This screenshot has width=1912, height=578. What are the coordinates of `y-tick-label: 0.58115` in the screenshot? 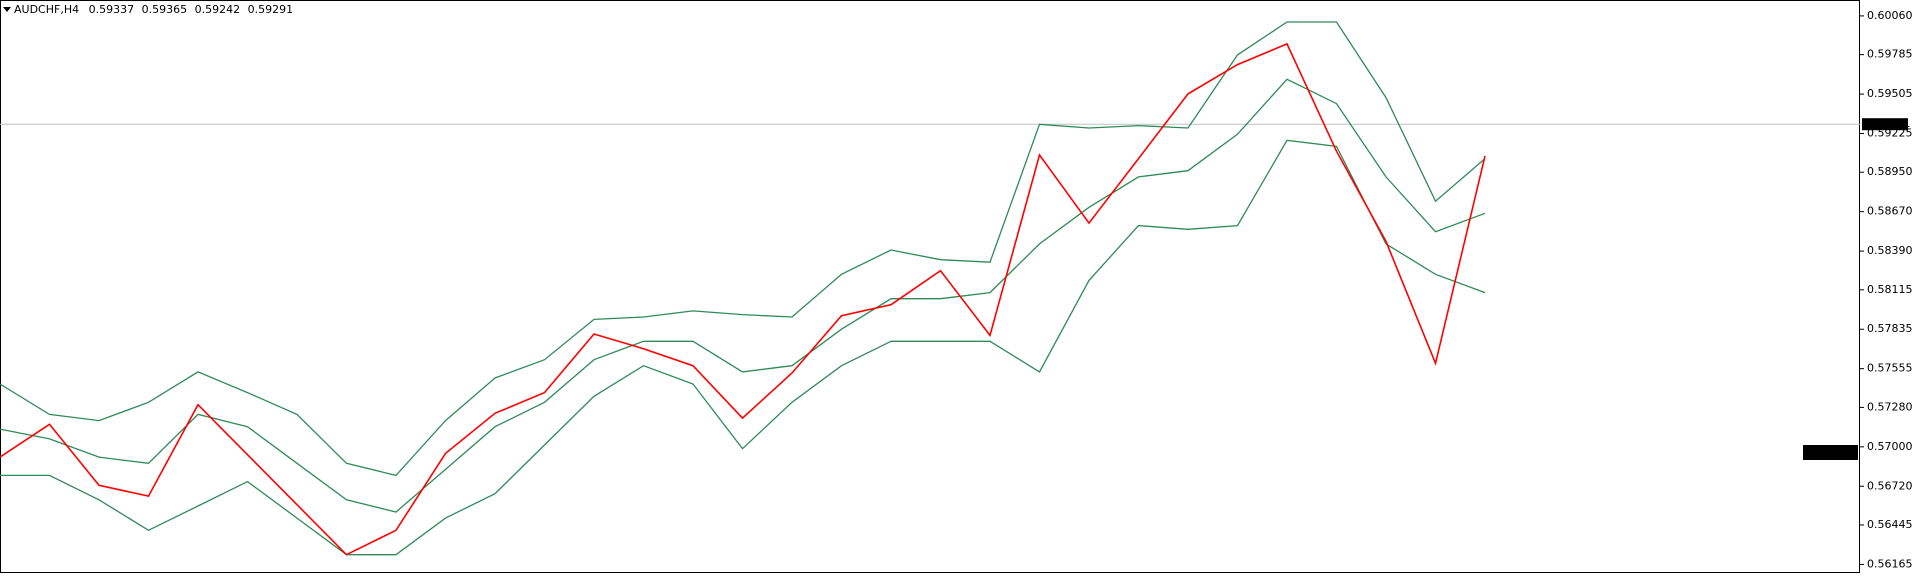 It's located at (1889, 289).